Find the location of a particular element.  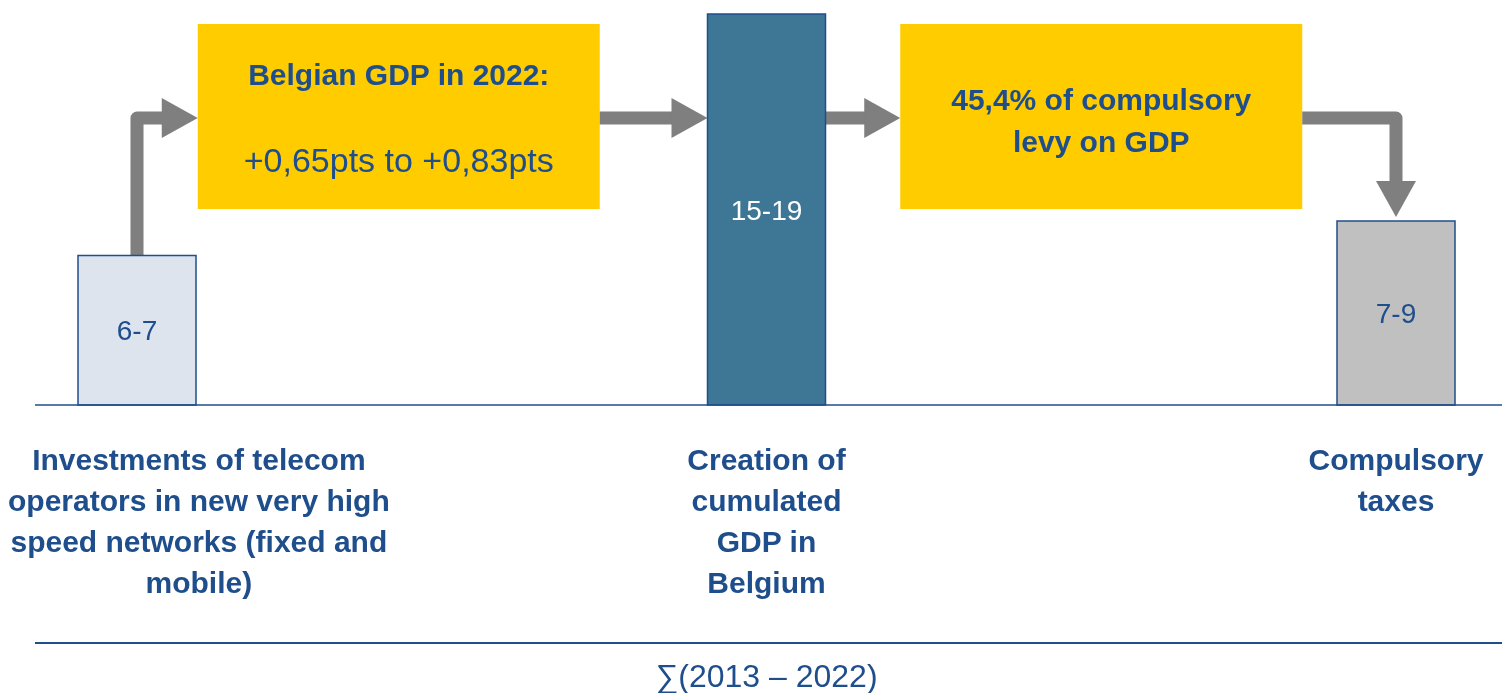

annotation: +0,65pts to +0,83pts is located at coordinates (398, 160).